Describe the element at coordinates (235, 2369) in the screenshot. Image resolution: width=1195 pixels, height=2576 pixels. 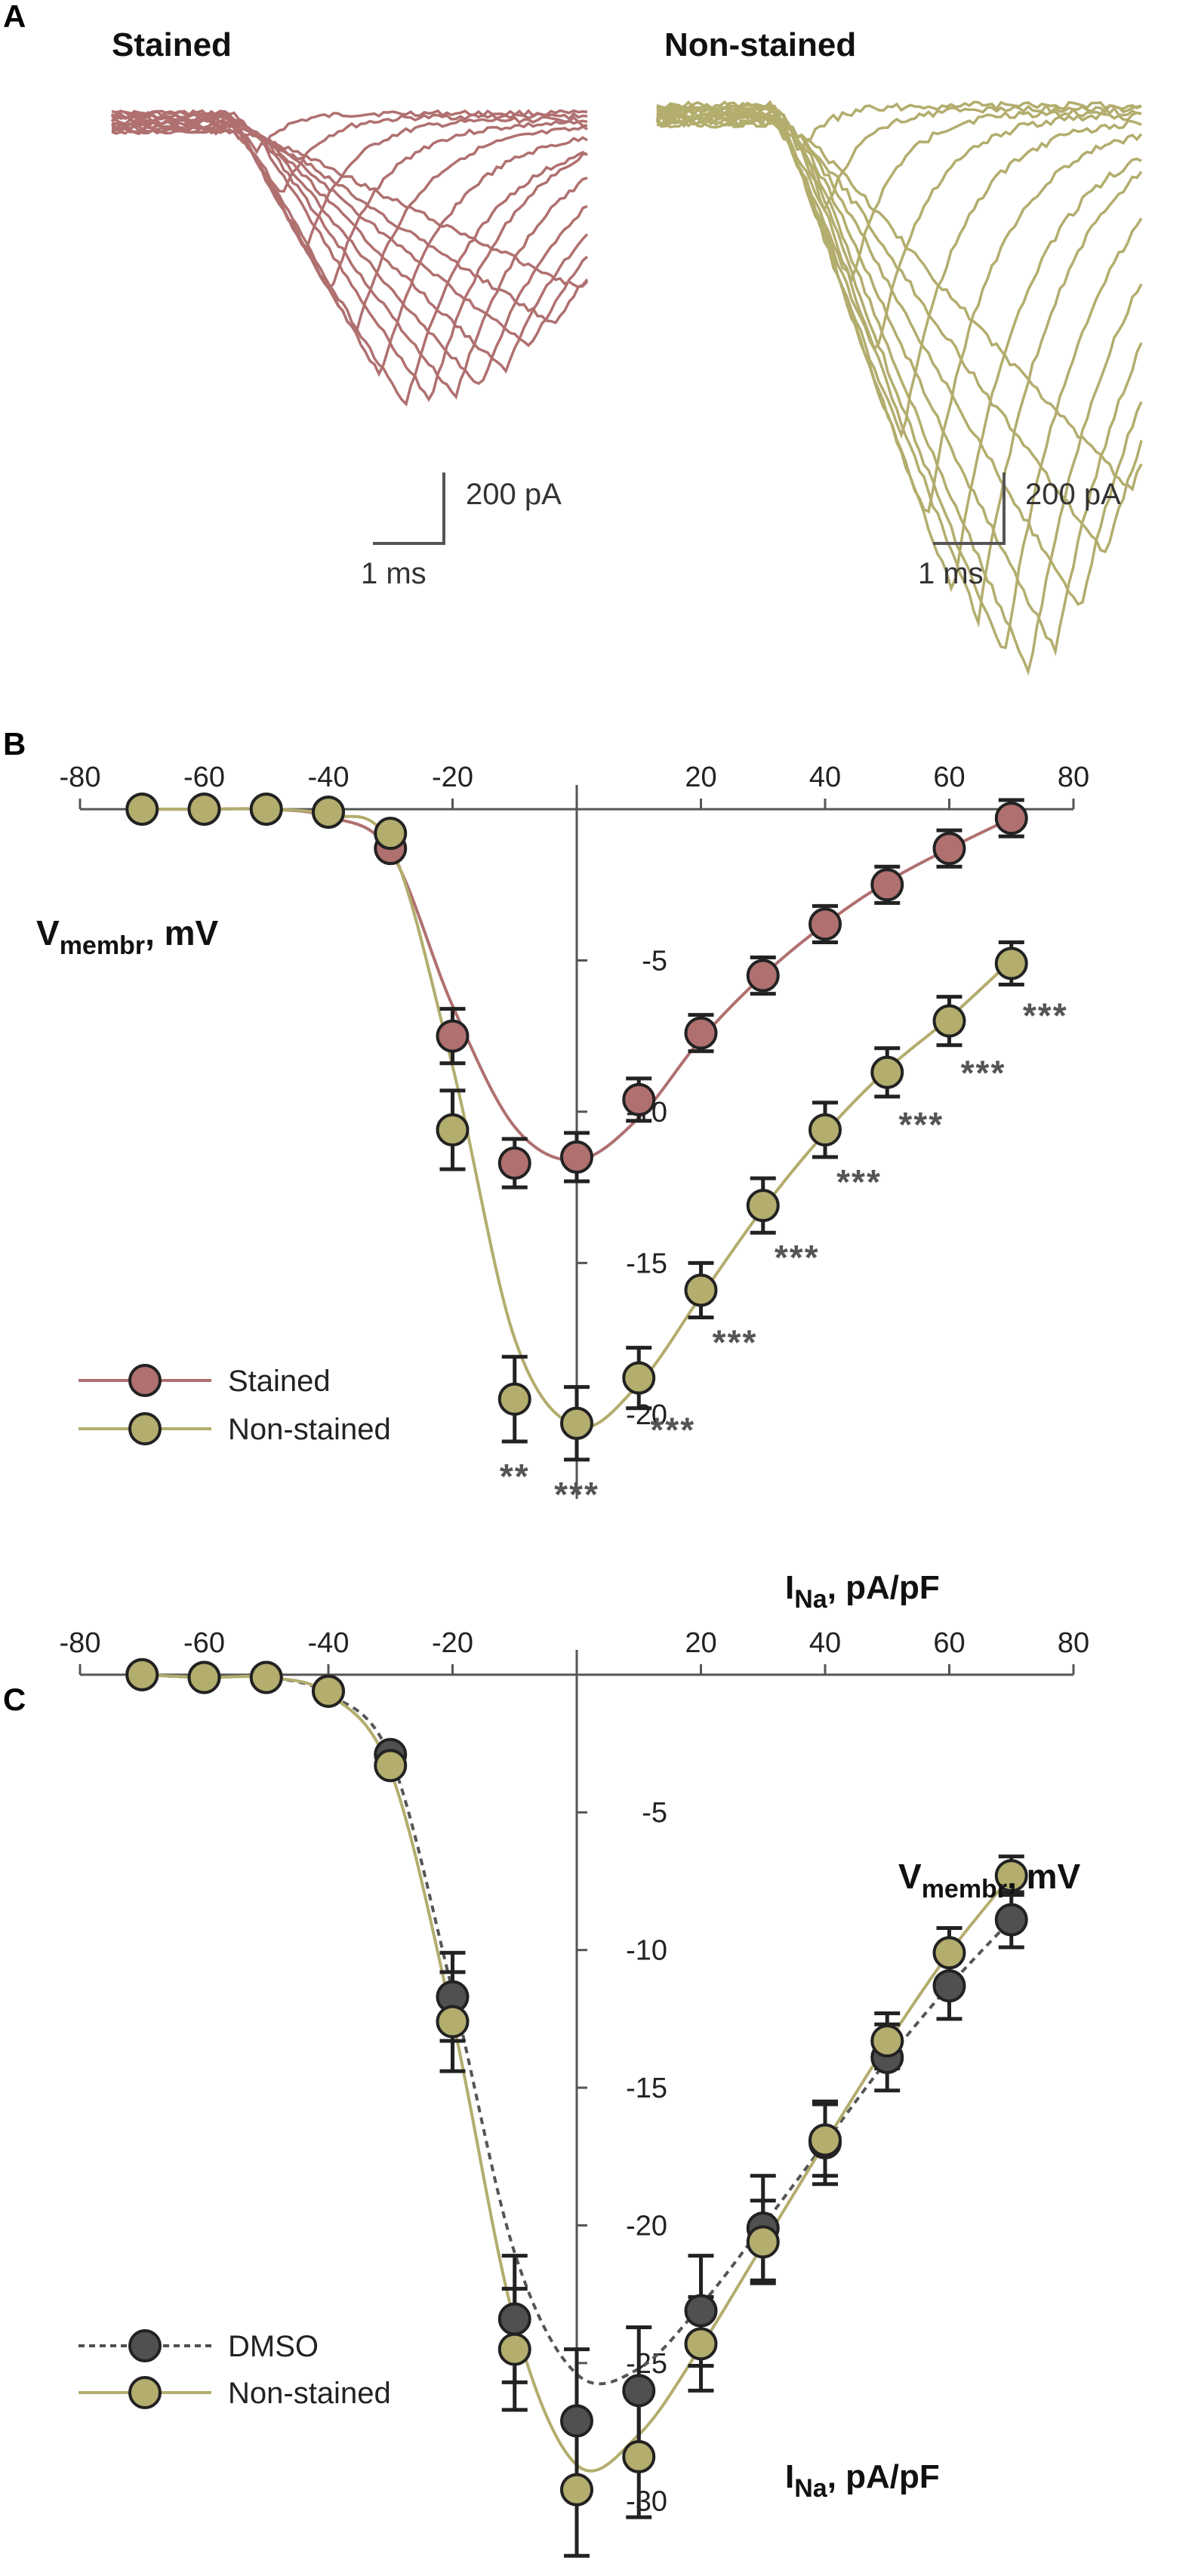
I see `chart-c-legend: DMSO Non-stained` at that location.